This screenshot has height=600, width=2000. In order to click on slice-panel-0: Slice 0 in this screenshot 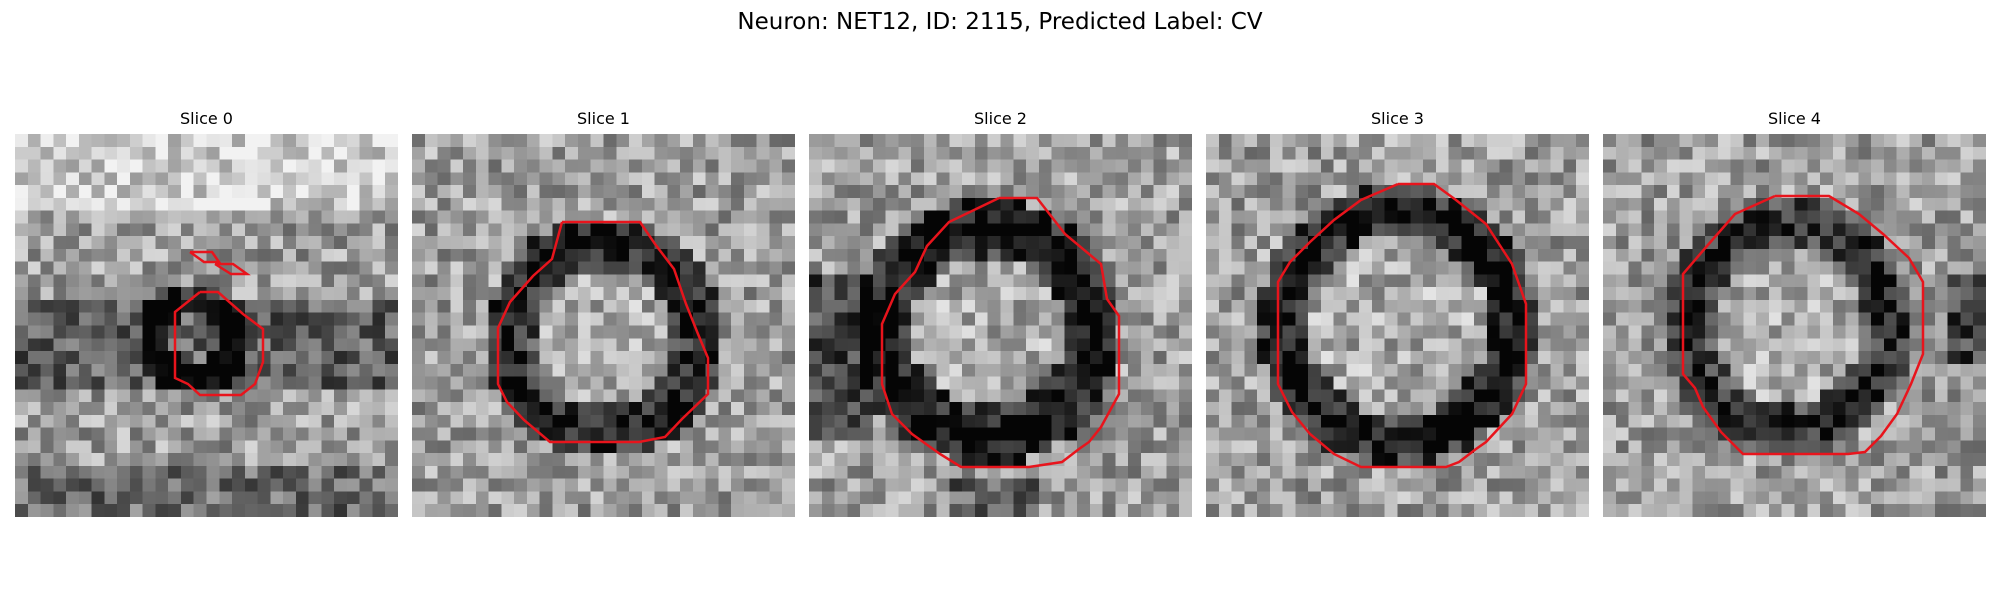, I will do `click(206, 312)`.